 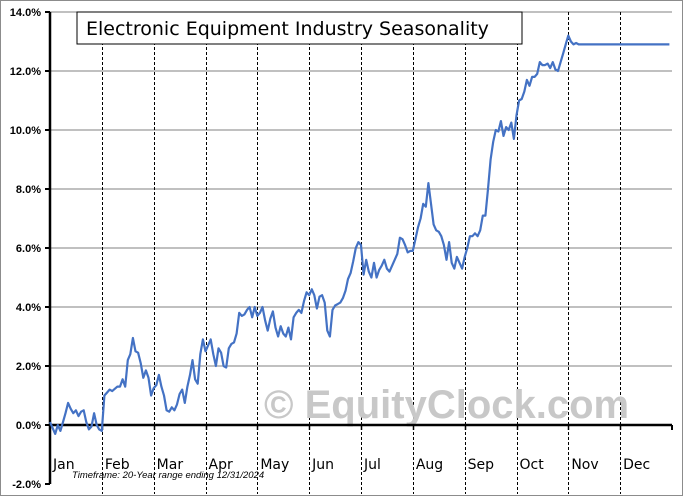 What do you see at coordinates (351, 465) in the screenshot?
I see `month-labels: Jan Feb Mar Apr May Jun Jul Aug Sep Oct Nov Dec` at bounding box center [351, 465].